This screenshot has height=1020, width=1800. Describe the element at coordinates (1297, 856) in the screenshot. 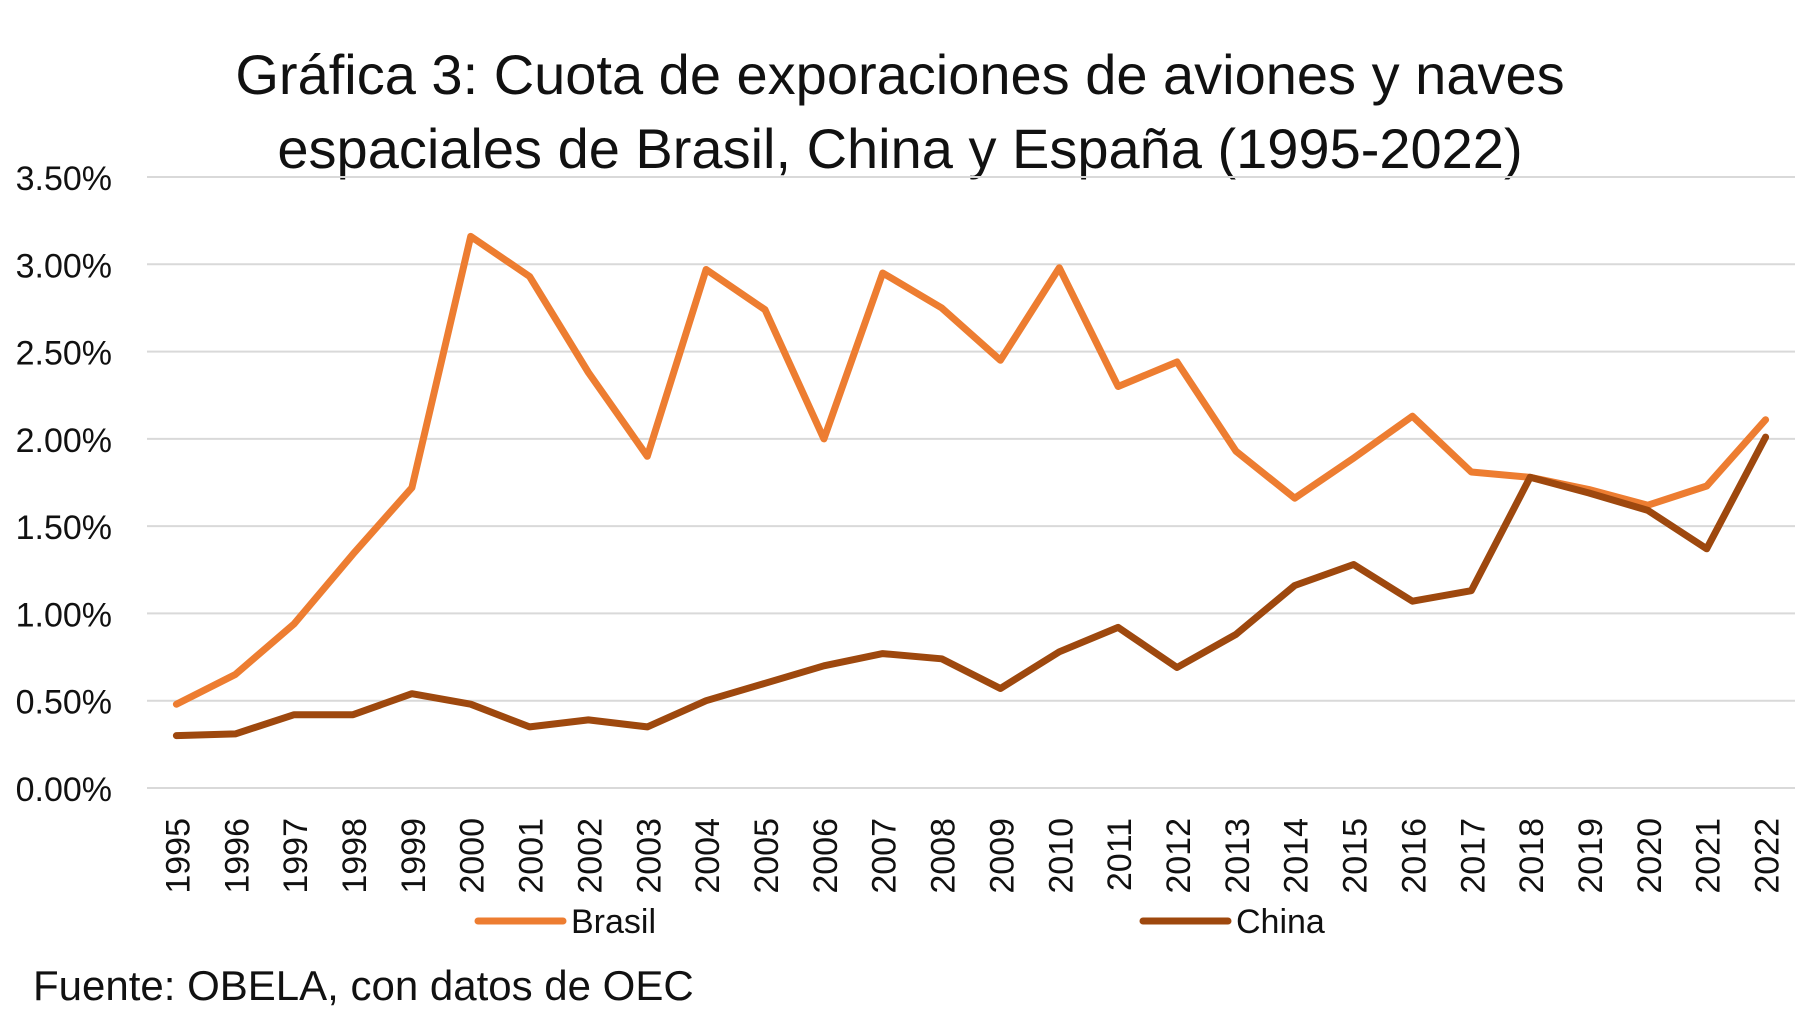

I see `x-tick-label: 2014` at that location.